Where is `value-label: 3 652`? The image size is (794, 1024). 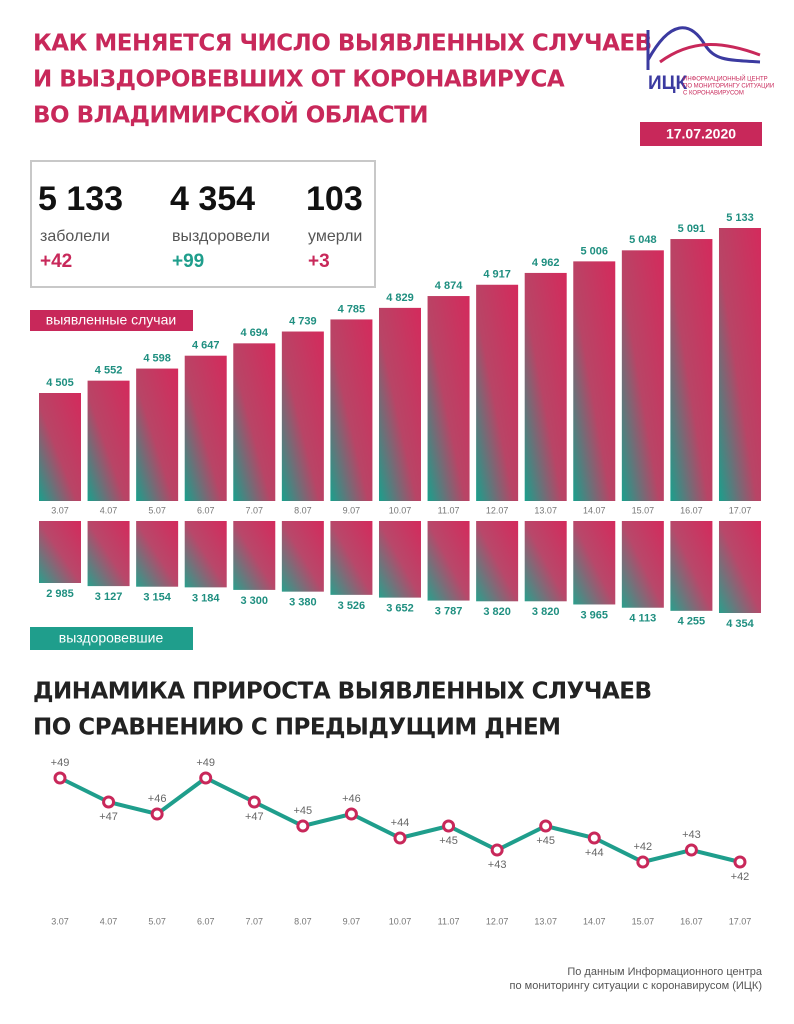 value-label: 3 652 is located at coordinates (400, 609).